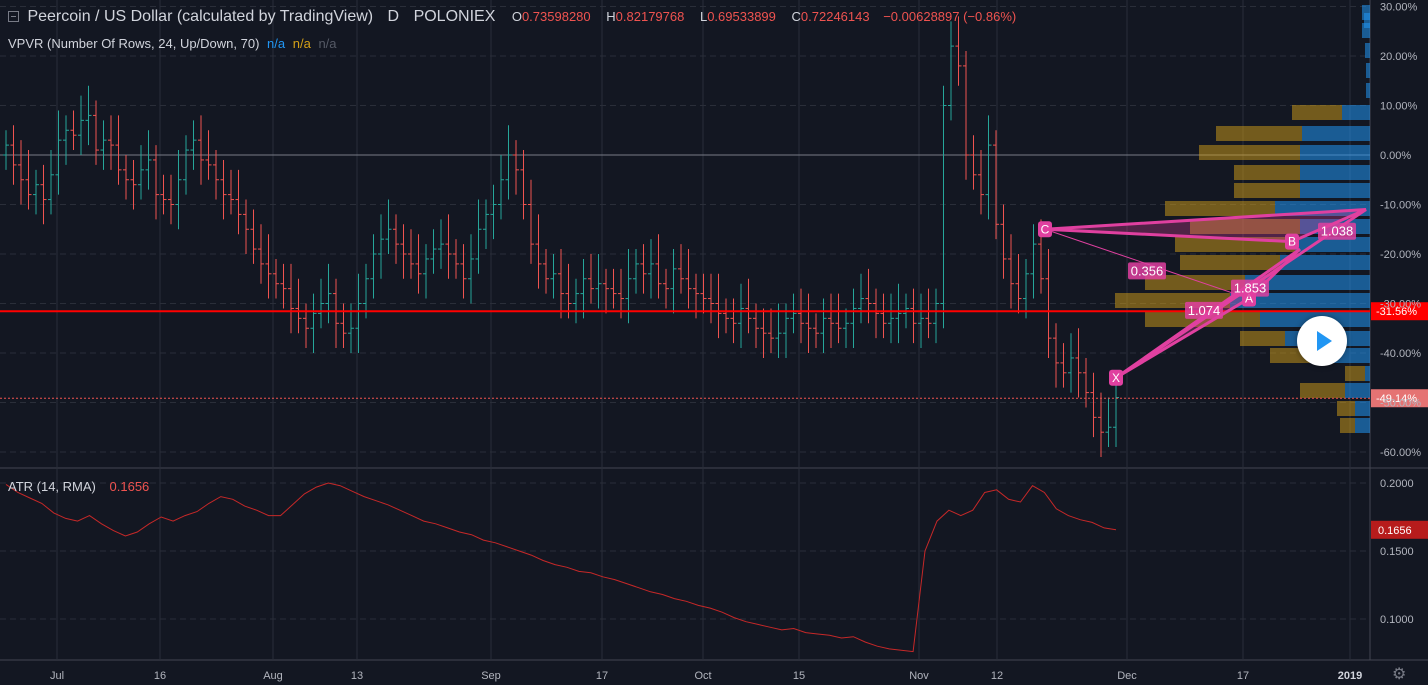 The width and height of the screenshot is (1428, 685). What do you see at coordinates (1395, 531) in the screenshot?
I see `atr-last-value-label: 0.1656` at bounding box center [1395, 531].